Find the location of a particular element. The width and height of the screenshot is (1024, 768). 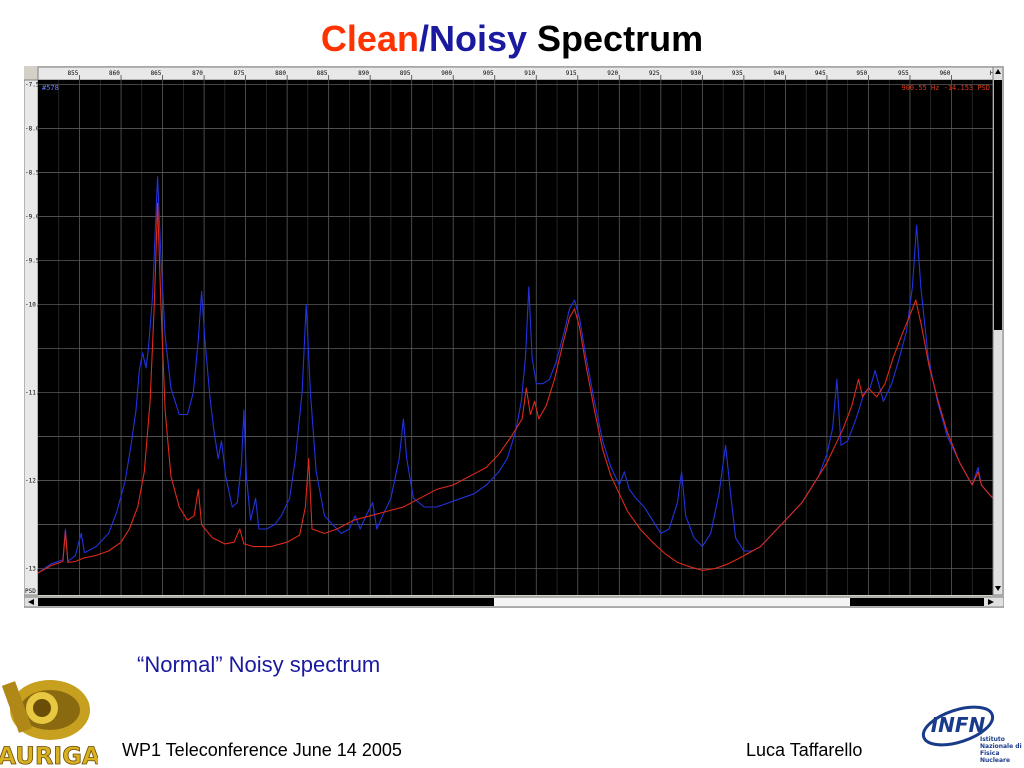

x-tick-label: 960 is located at coordinates (944, 73).